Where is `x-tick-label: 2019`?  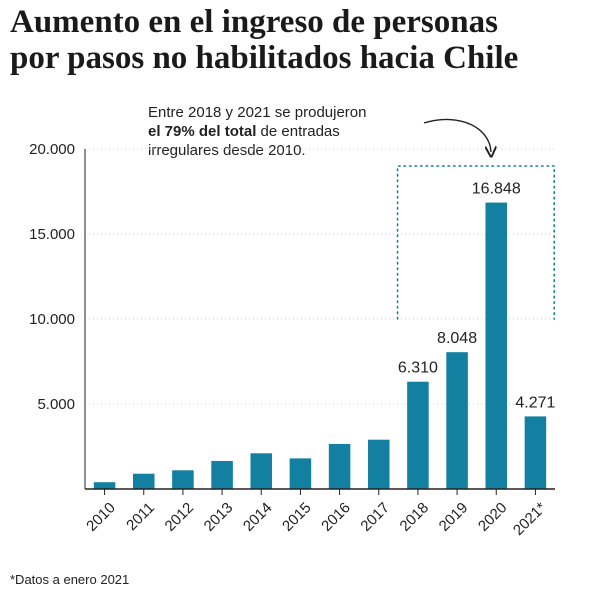 x-tick-label: 2019 is located at coordinates (454, 517).